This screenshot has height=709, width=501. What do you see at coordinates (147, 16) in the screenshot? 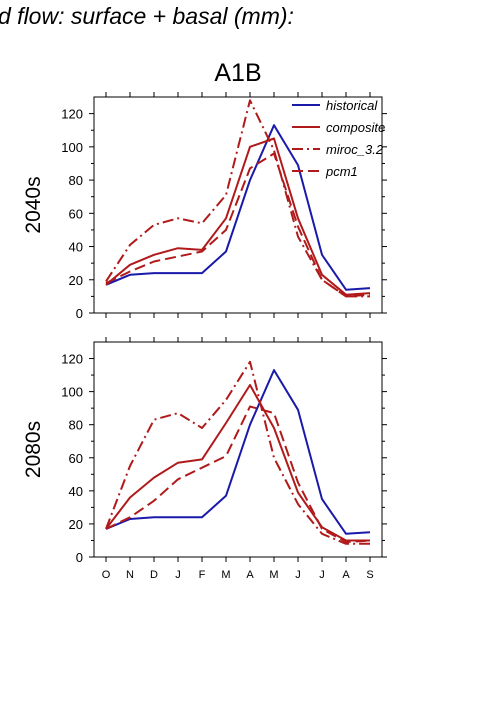
I see `figure-suptitle: d flow: surface + basal (mm):` at bounding box center [147, 16].